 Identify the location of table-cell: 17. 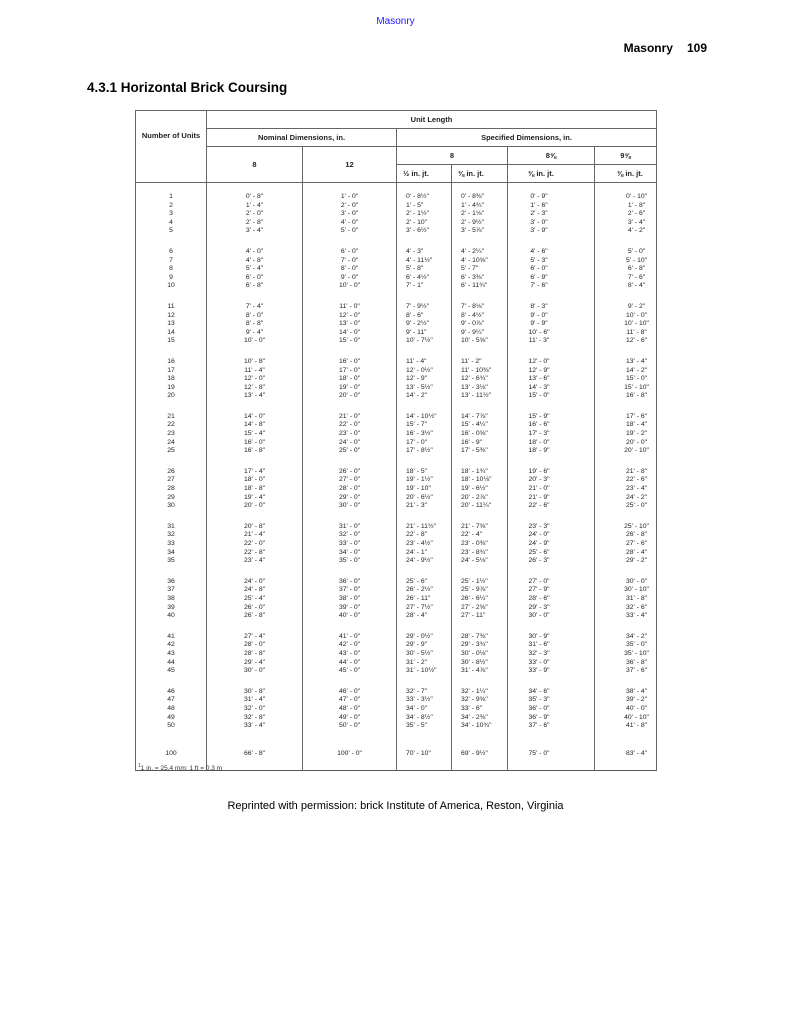
(171, 371).